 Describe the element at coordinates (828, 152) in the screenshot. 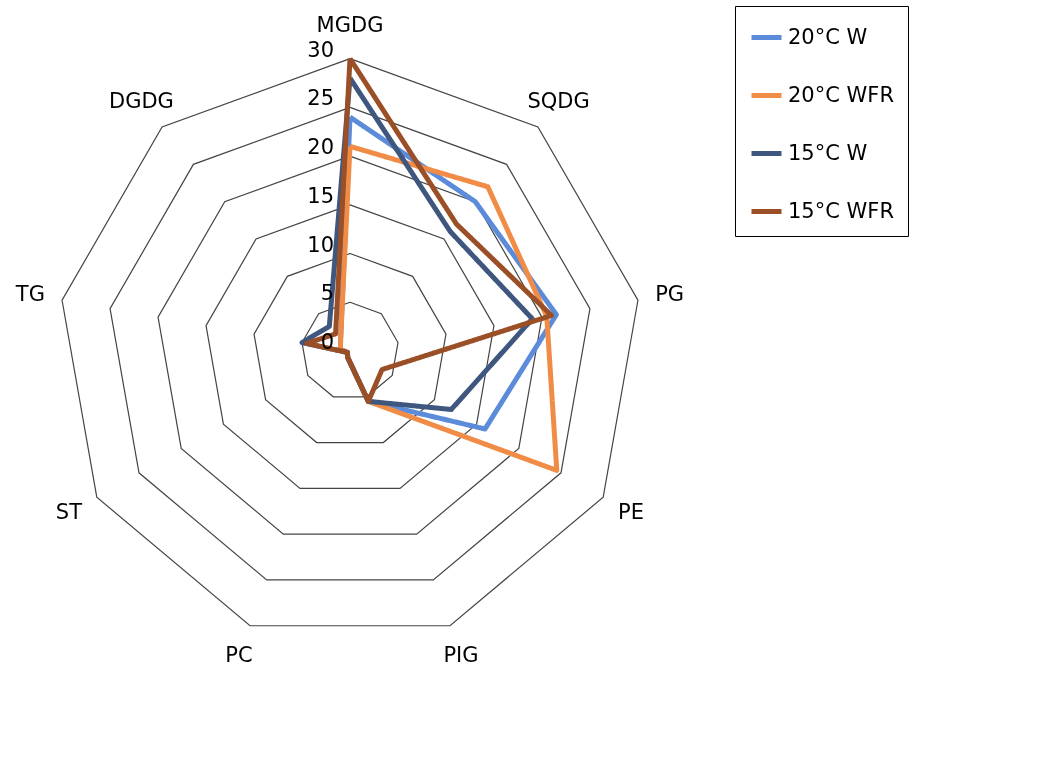

I see `legend-label: 15°C W` at that location.